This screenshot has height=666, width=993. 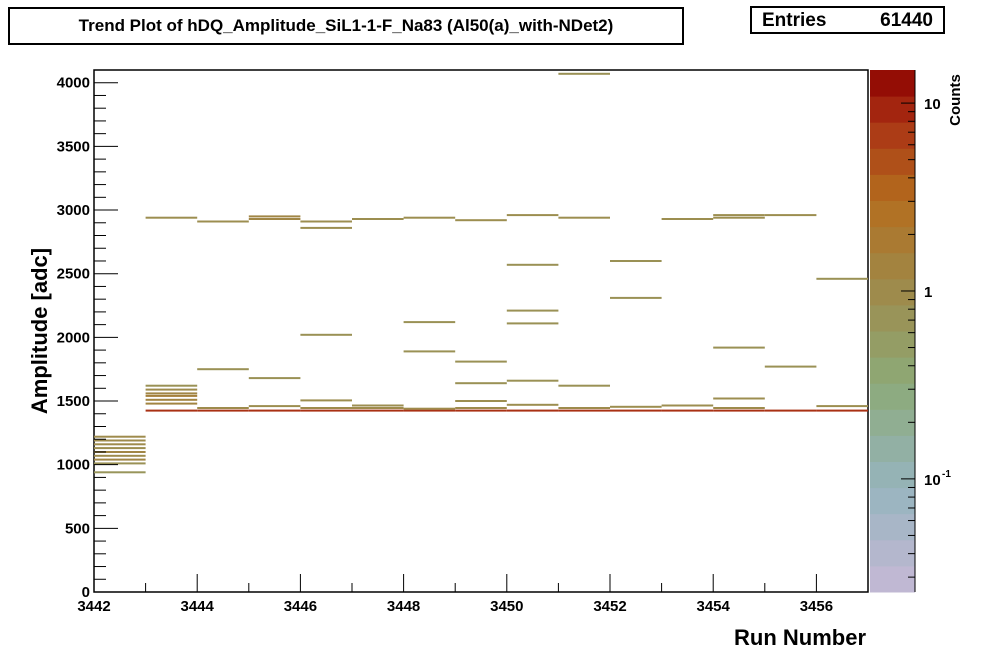 What do you see at coordinates (847, 20) in the screenshot?
I see `stats-box: Entries 61440` at bounding box center [847, 20].